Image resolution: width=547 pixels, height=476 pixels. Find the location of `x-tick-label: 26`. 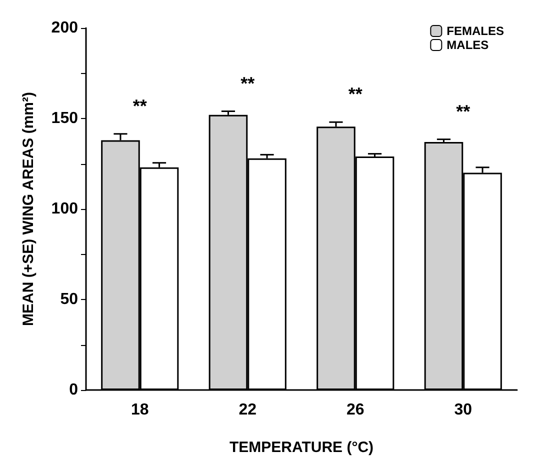

x-tick-label: 26 is located at coordinates (355, 410).